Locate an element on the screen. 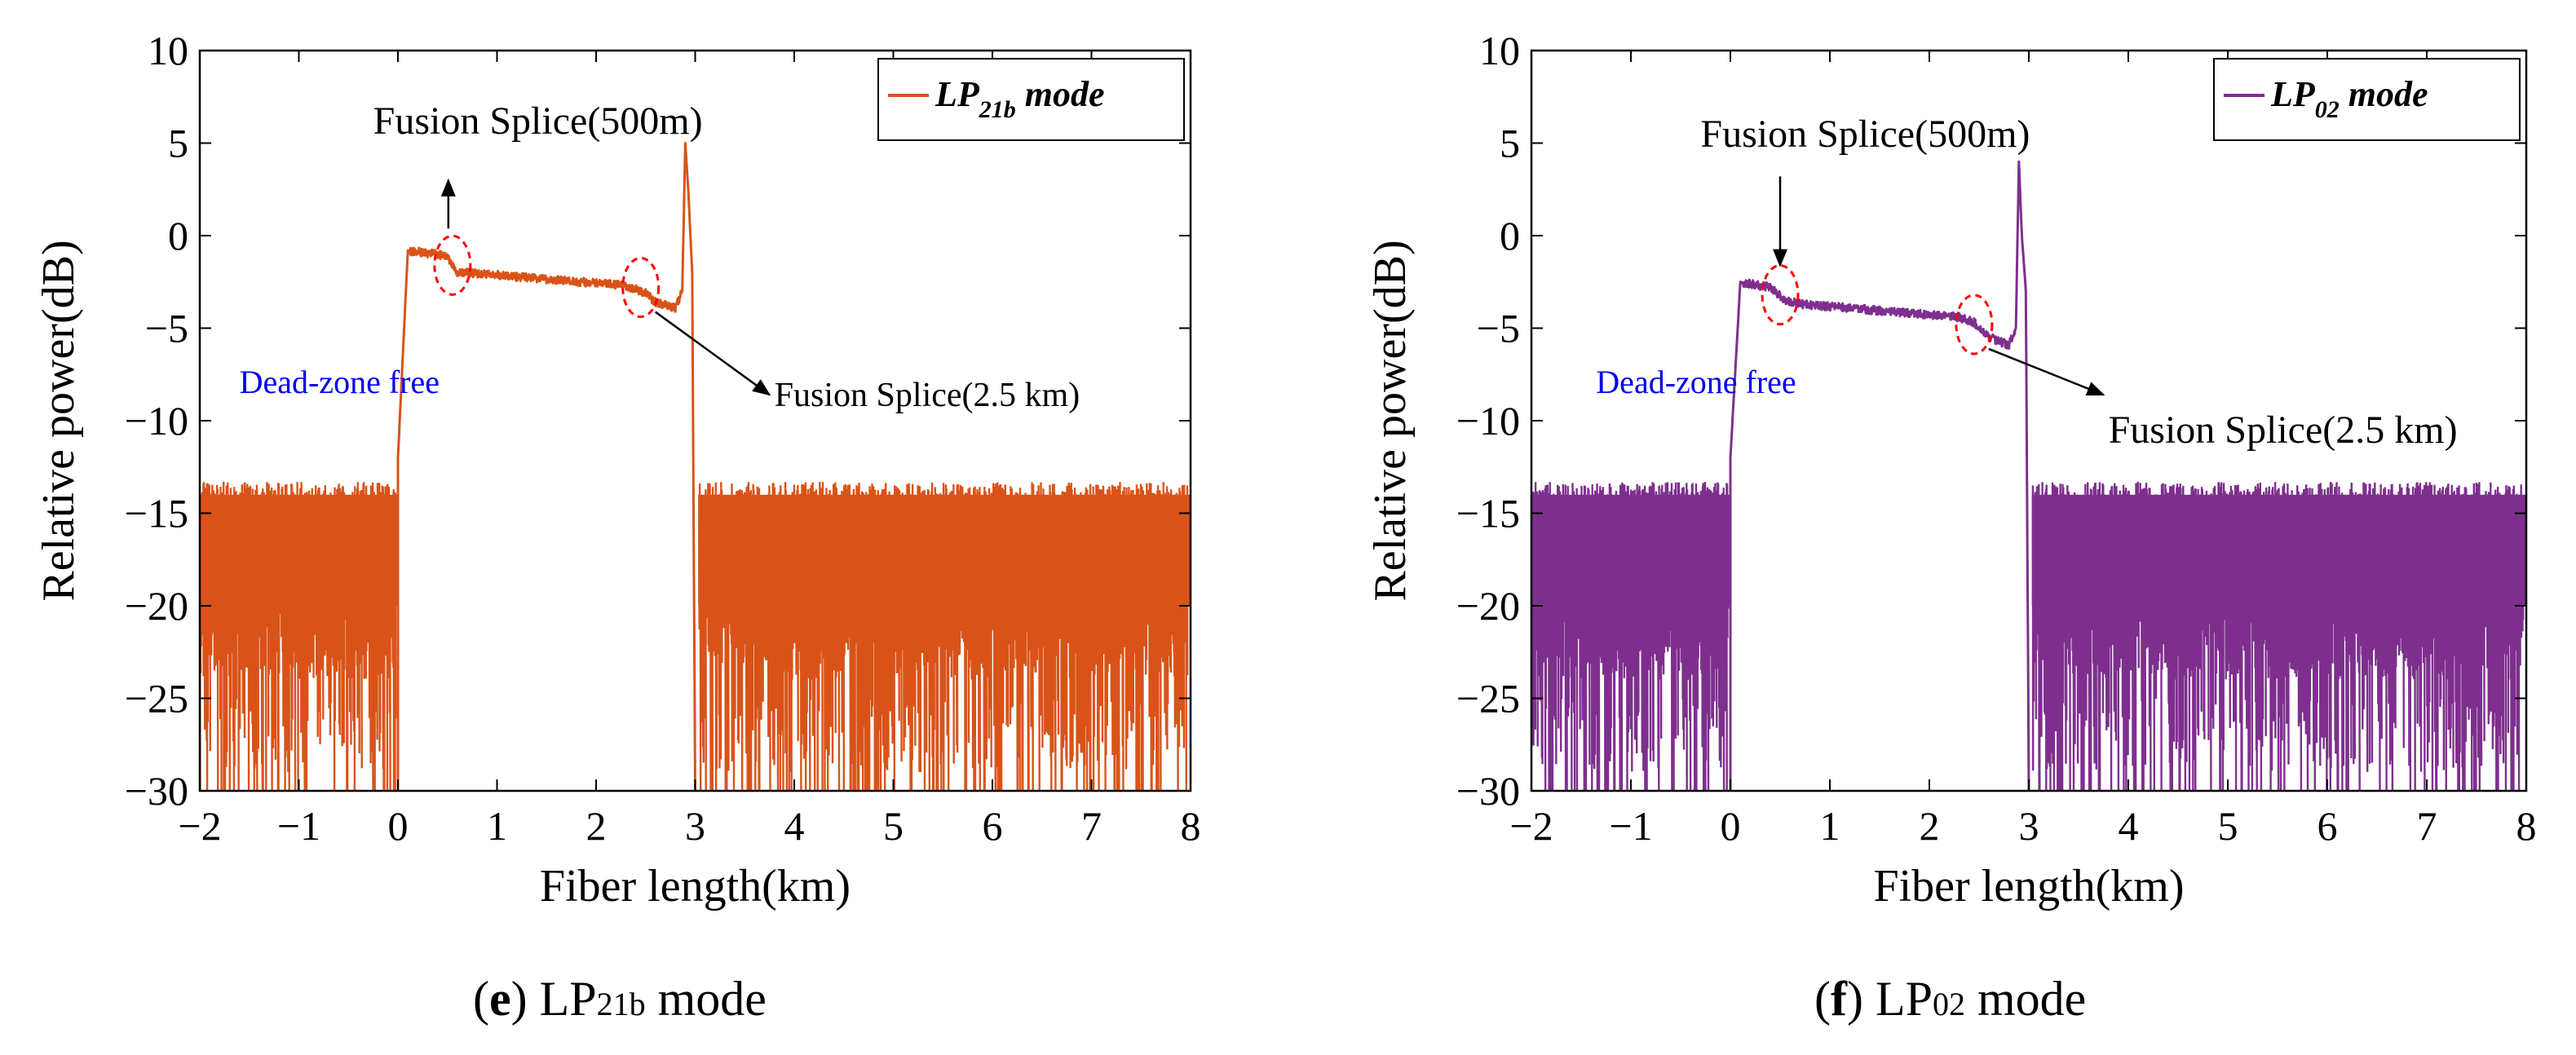  caption-letter: f is located at coordinates (1839, 999).